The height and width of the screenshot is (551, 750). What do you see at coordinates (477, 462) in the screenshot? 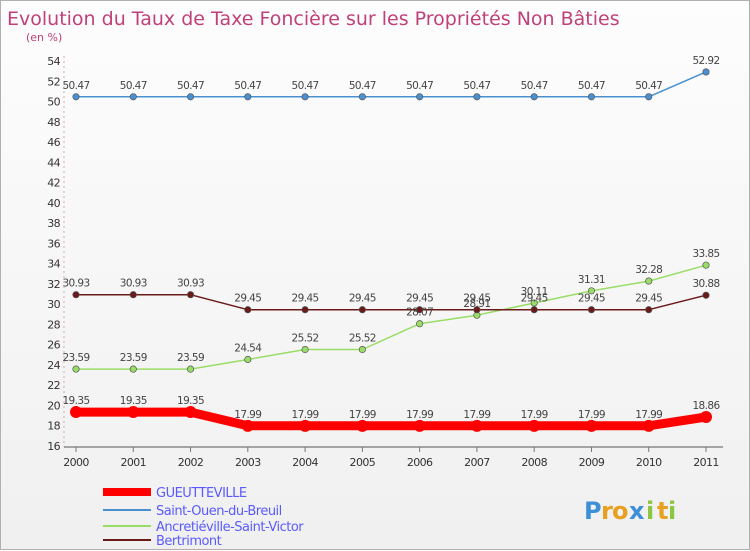
I see `x-tick-label: 2007` at bounding box center [477, 462].